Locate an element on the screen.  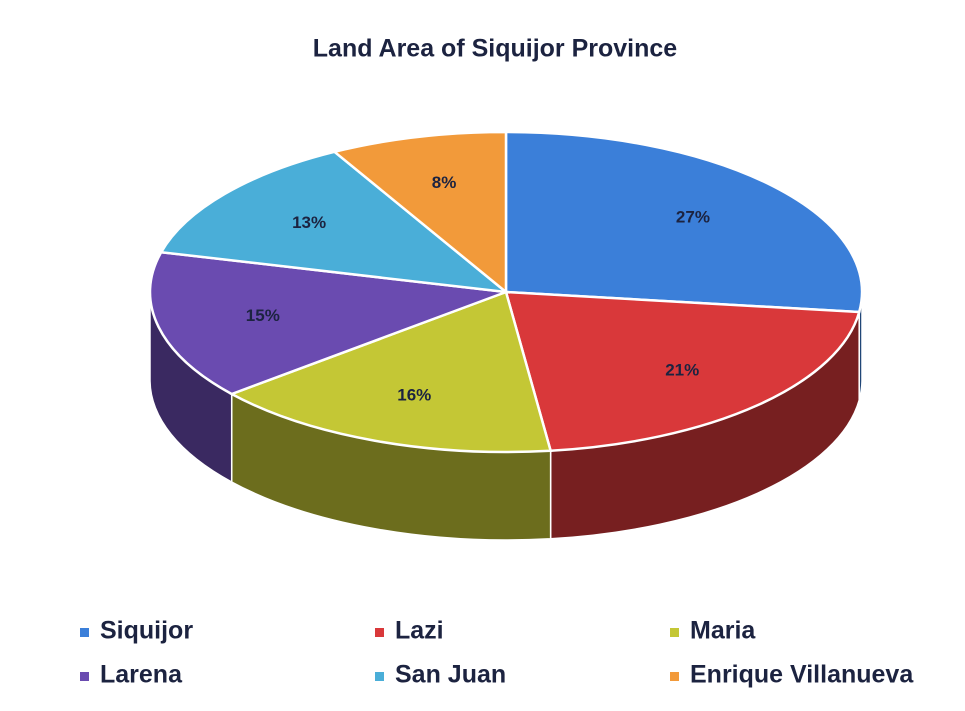
chart-title: Land Area of Siquijor Province is located at coordinates (495, 49).